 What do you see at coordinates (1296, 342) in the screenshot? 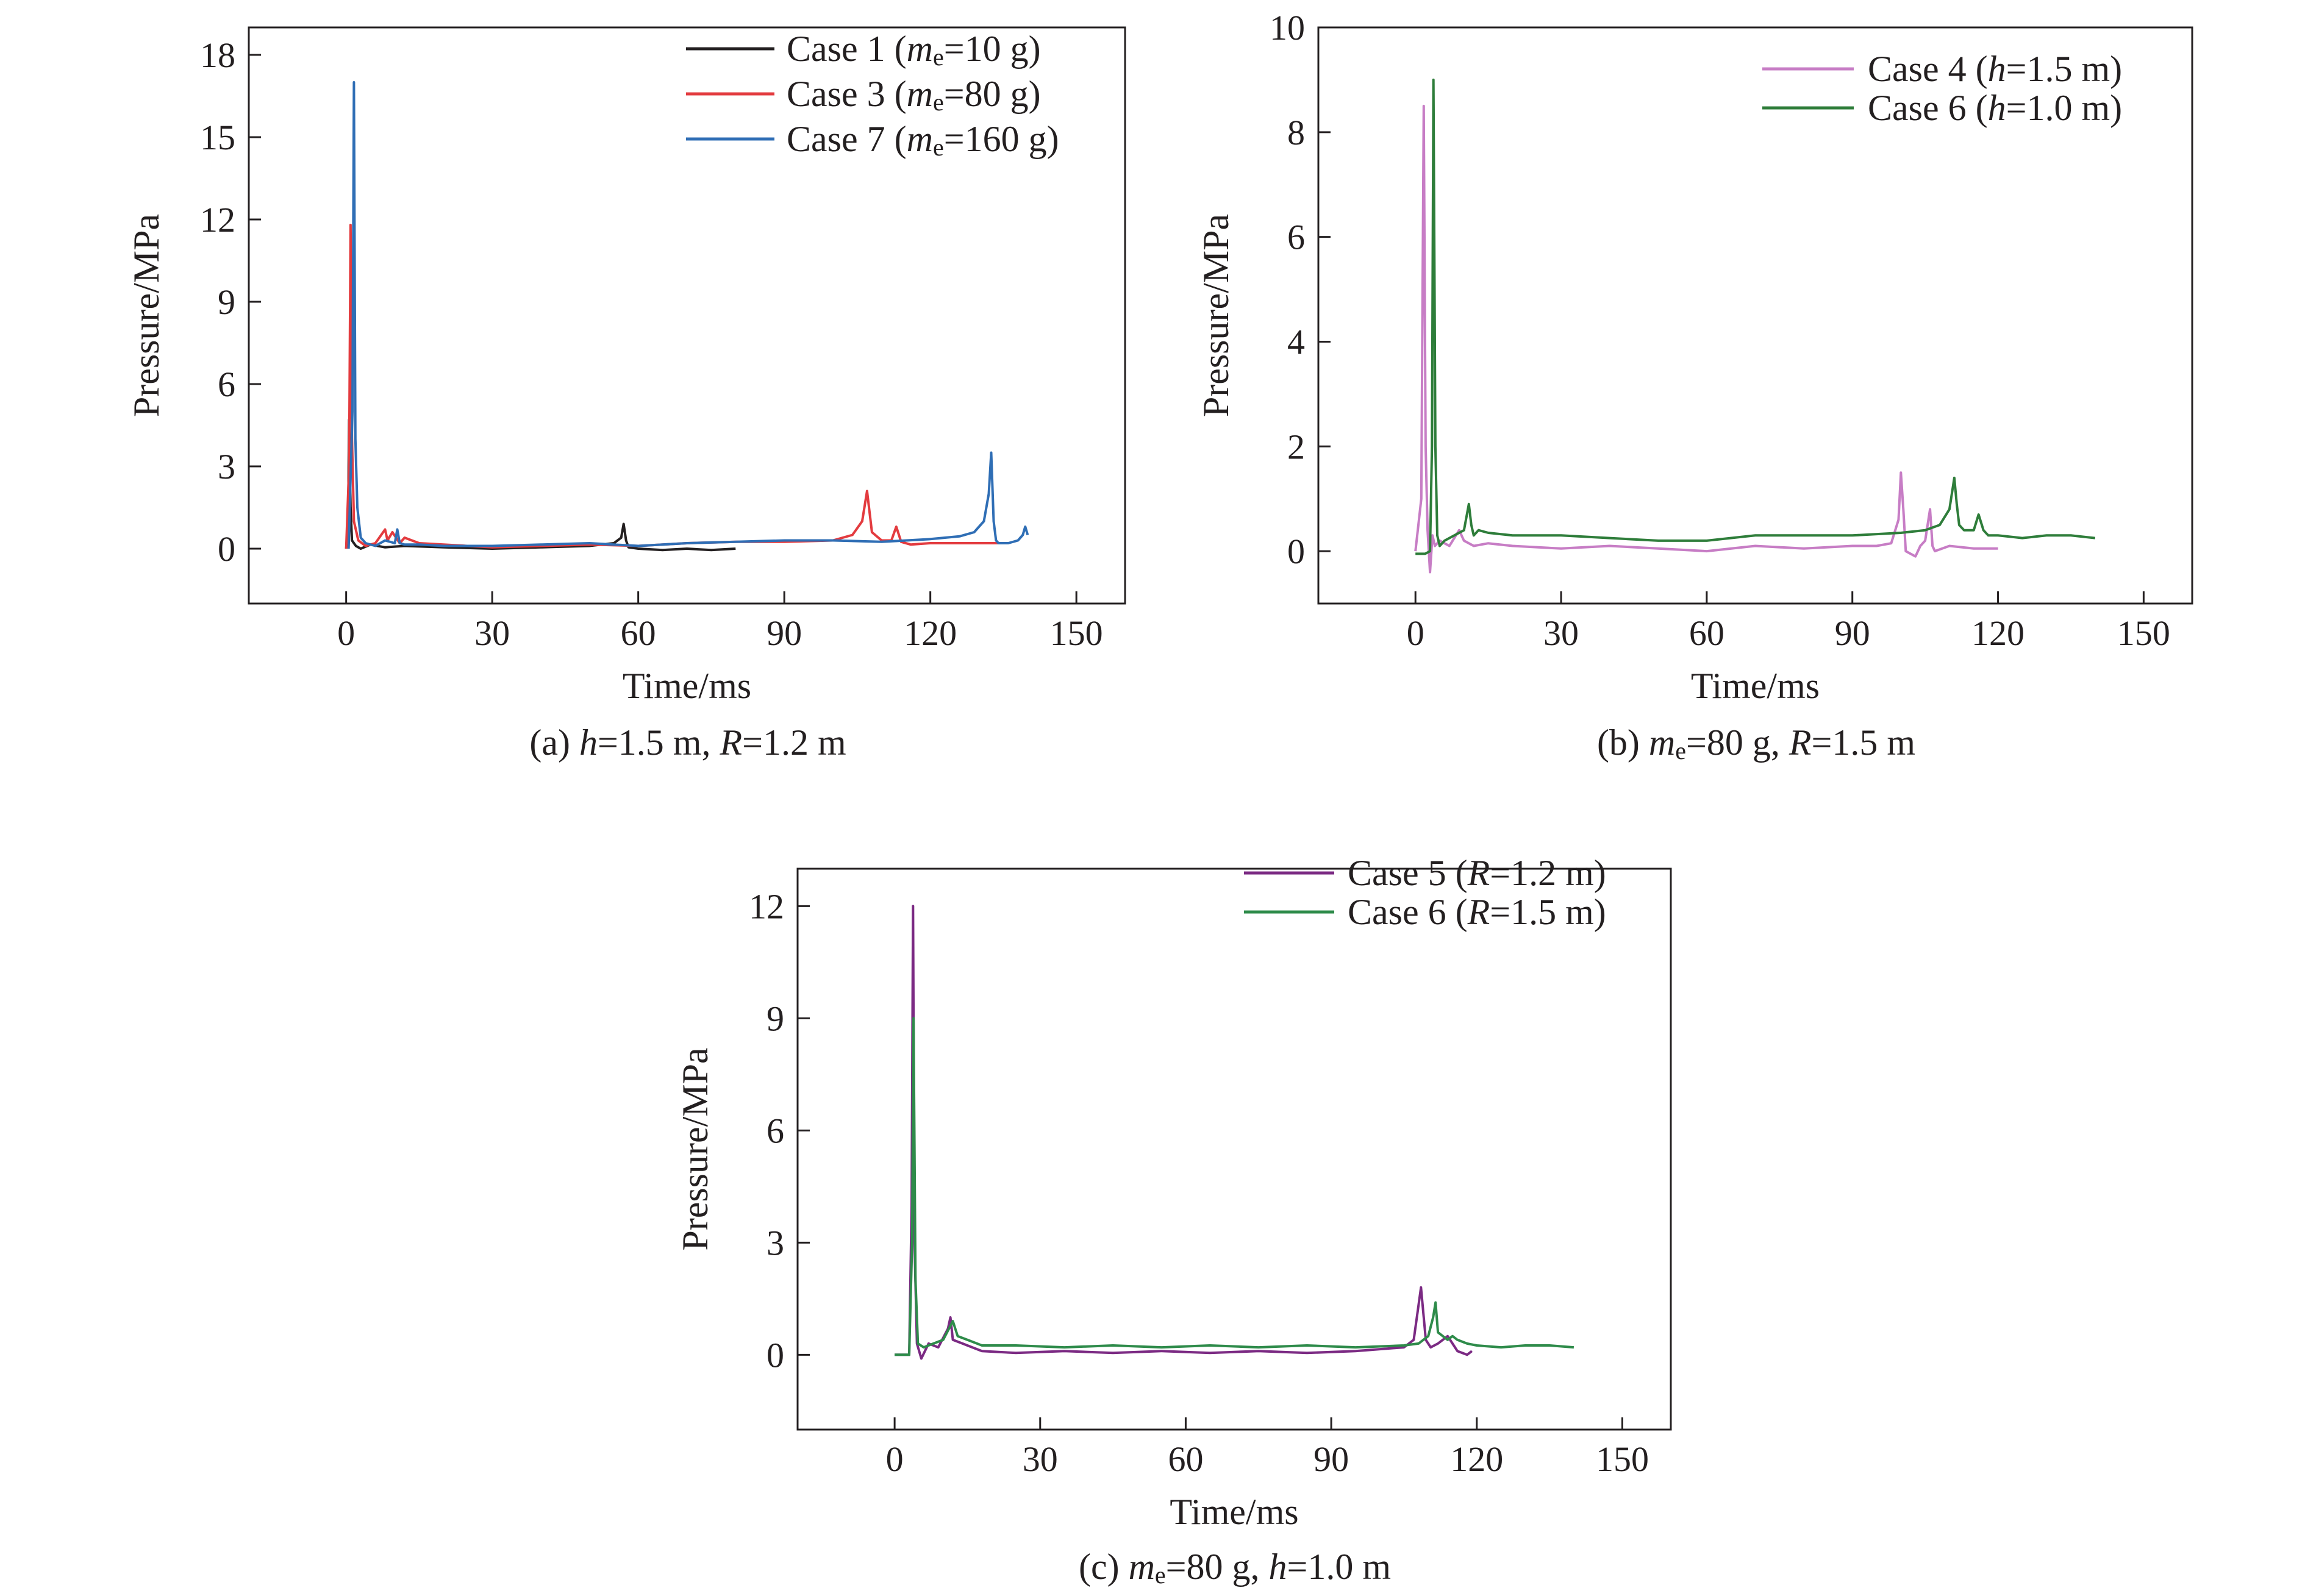
I see `y-tick-label: 4` at bounding box center [1296, 342].